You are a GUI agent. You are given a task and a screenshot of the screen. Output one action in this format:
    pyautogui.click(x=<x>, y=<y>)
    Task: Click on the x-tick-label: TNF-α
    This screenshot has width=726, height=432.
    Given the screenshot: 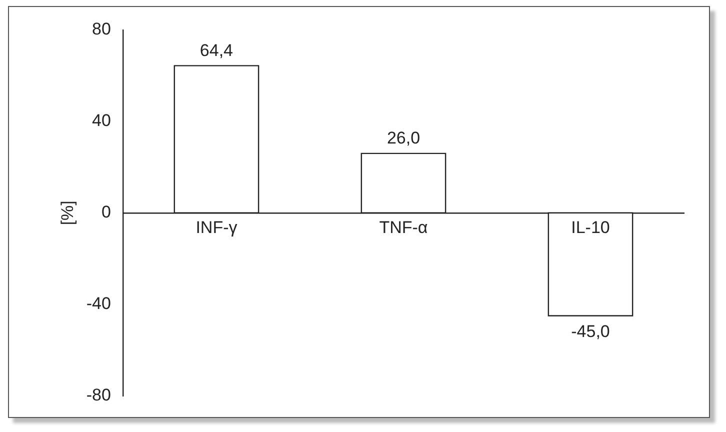 What is the action you would take?
    pyautogui.click(x=403, y=228)
    